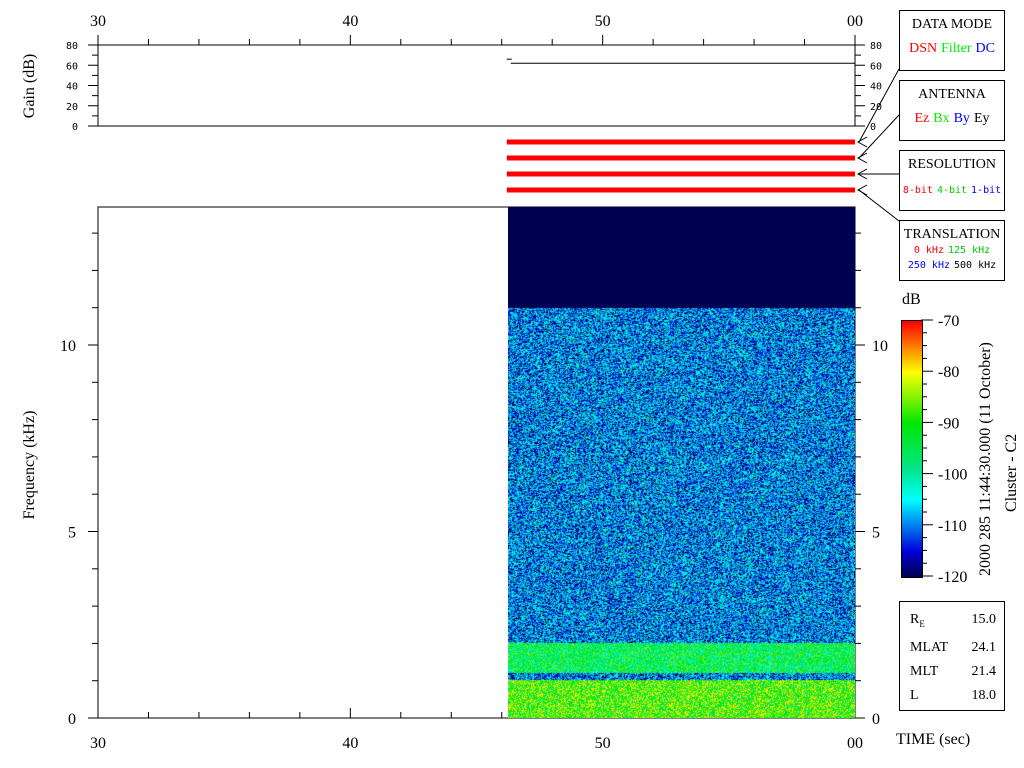  Describe the element at coordinates (921, 118) in the screenshot. I see `legend-item: Ez` at that location.